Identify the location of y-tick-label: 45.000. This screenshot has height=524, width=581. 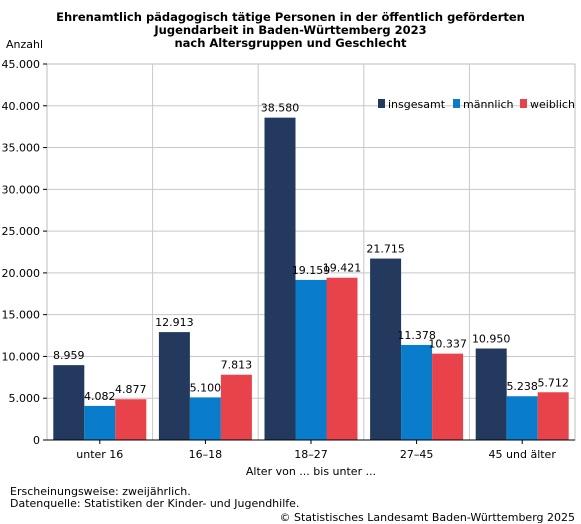
(21, 64).